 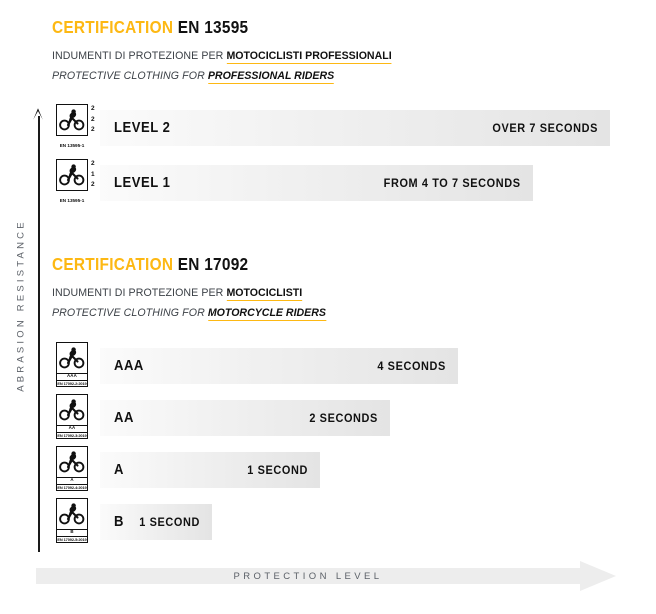 I want to click on certification-pictogram-level-2: 2 2 2 EN 13595-1, so click(x=75, y=127).